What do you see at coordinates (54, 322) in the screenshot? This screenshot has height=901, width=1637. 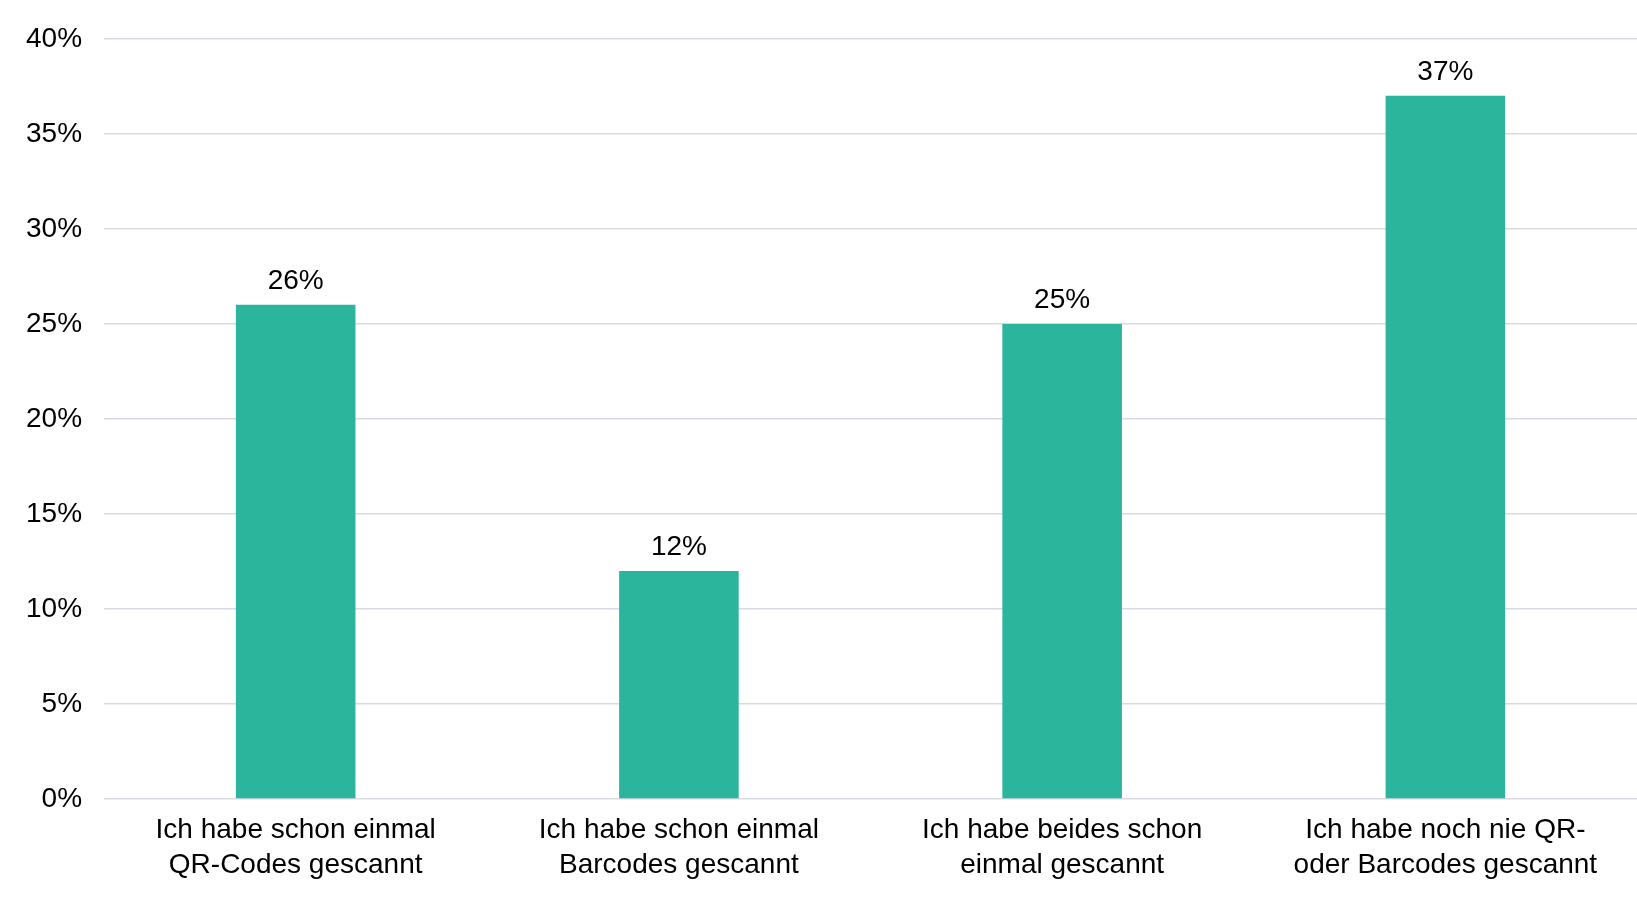 I see `y-tick-label: 25%` at bounding box center [54, 322].